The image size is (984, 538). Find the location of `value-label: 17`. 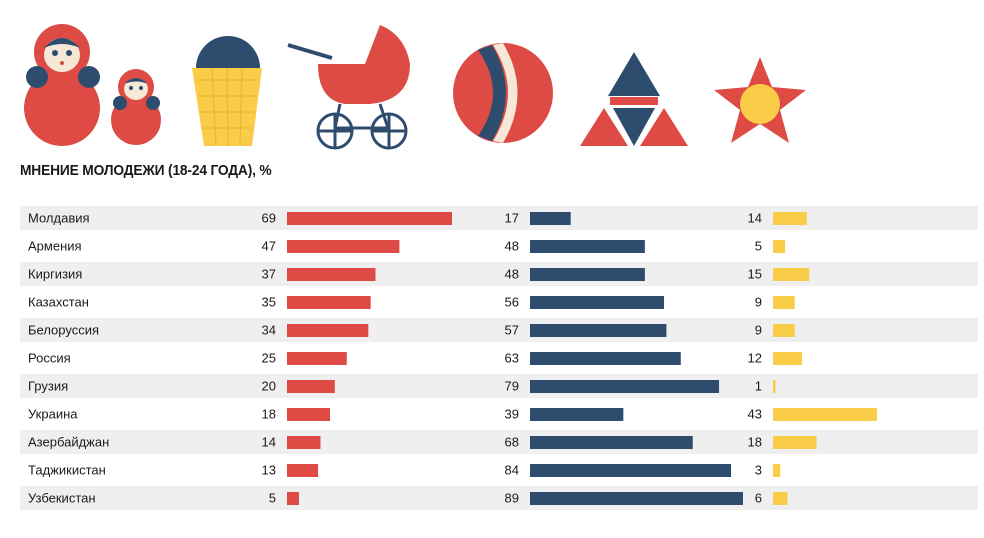

value-label: 17 is located at coordinates (512, 218).